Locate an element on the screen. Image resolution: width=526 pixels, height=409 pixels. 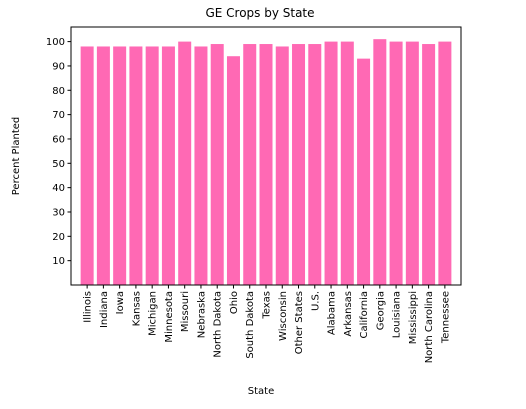
x-tick-label: Other States is located at coordinates (299, 322).